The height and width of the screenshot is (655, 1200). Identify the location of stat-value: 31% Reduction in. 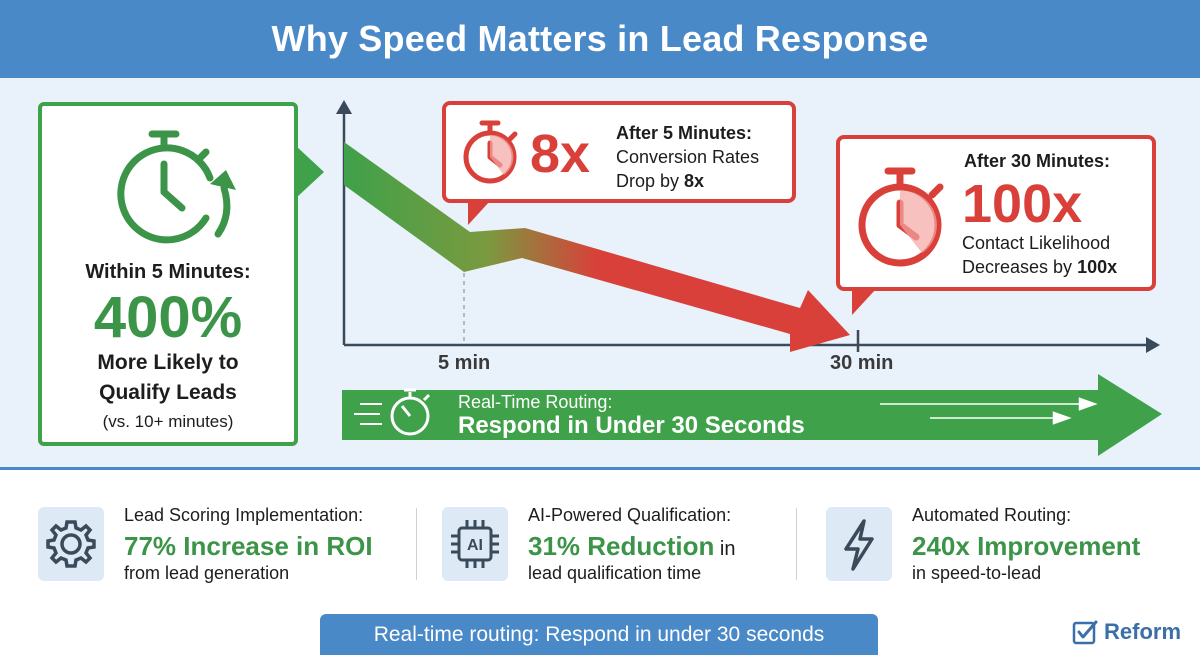
(632, 546).